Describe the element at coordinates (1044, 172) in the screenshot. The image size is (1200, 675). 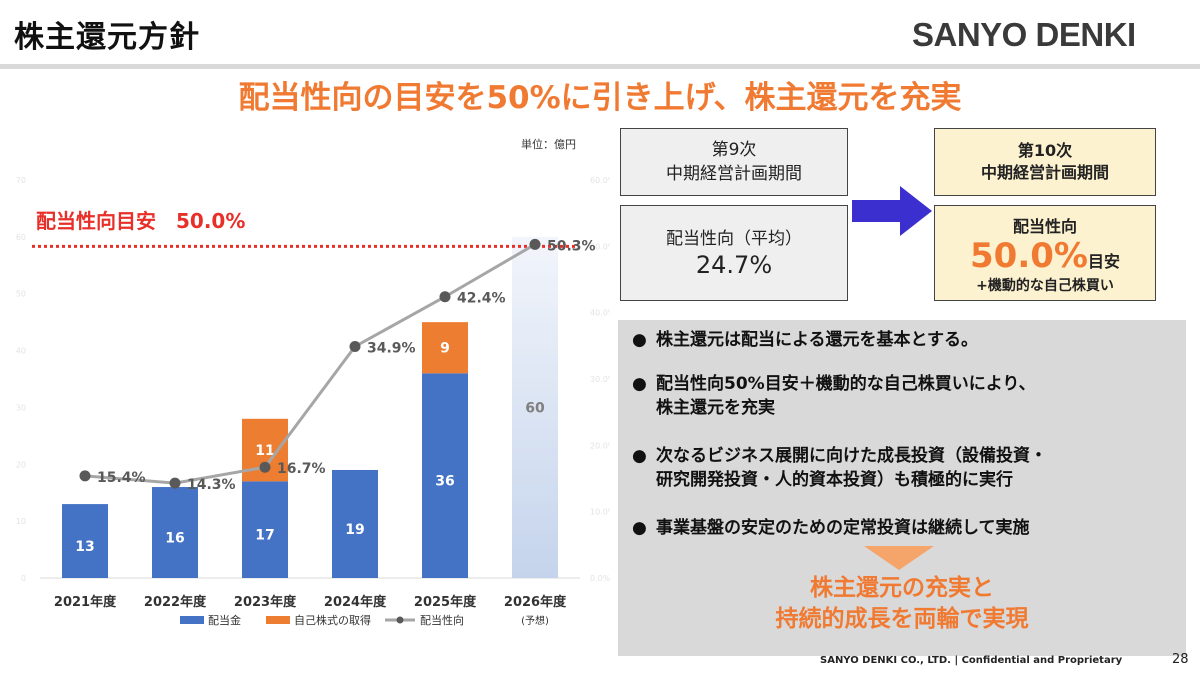
I see `tenth-plan-subtitle: 中期経営計画期間` at that location.